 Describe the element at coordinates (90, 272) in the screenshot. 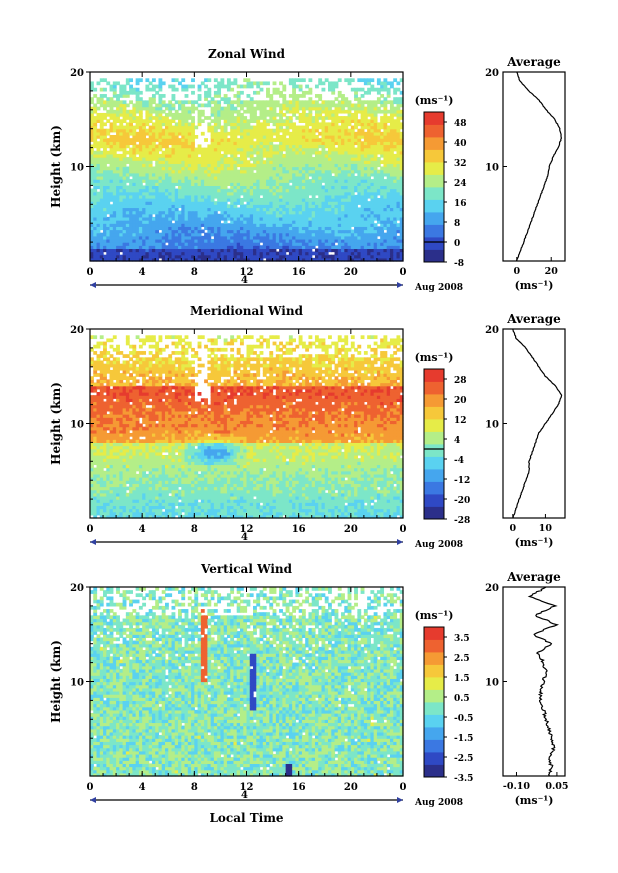

I see `x-tick-label: 0` at that location.